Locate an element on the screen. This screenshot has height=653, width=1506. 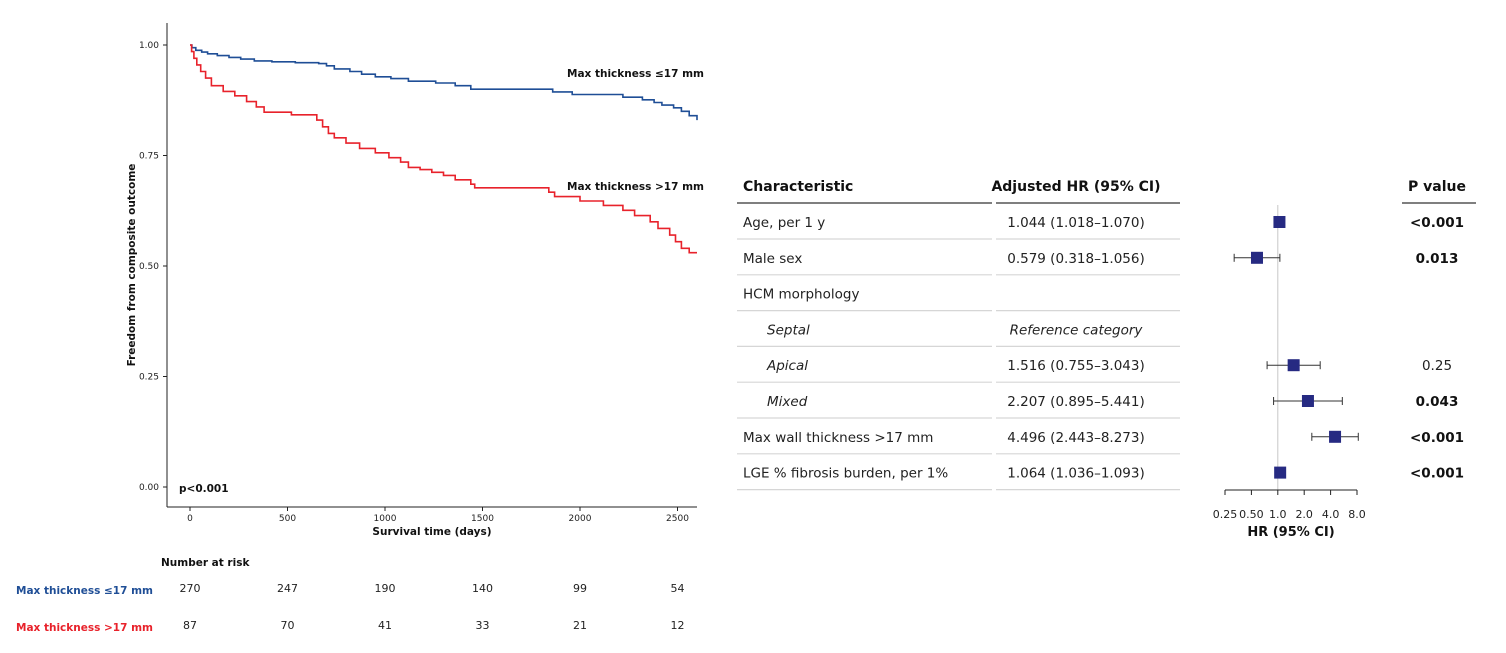
risk-row-label: Max thickness ≤17 mm is located at coordinates (84, 591).